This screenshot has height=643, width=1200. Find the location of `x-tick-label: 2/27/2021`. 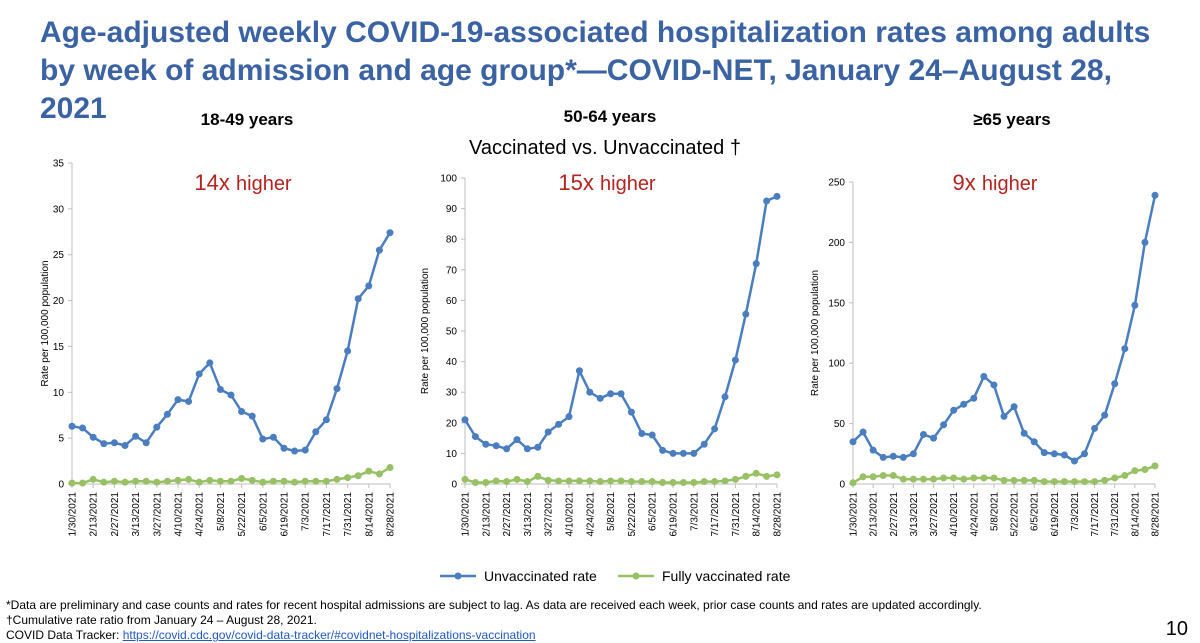

x-tick-label: 2/27/2021 is located at coordinates (894, 514).